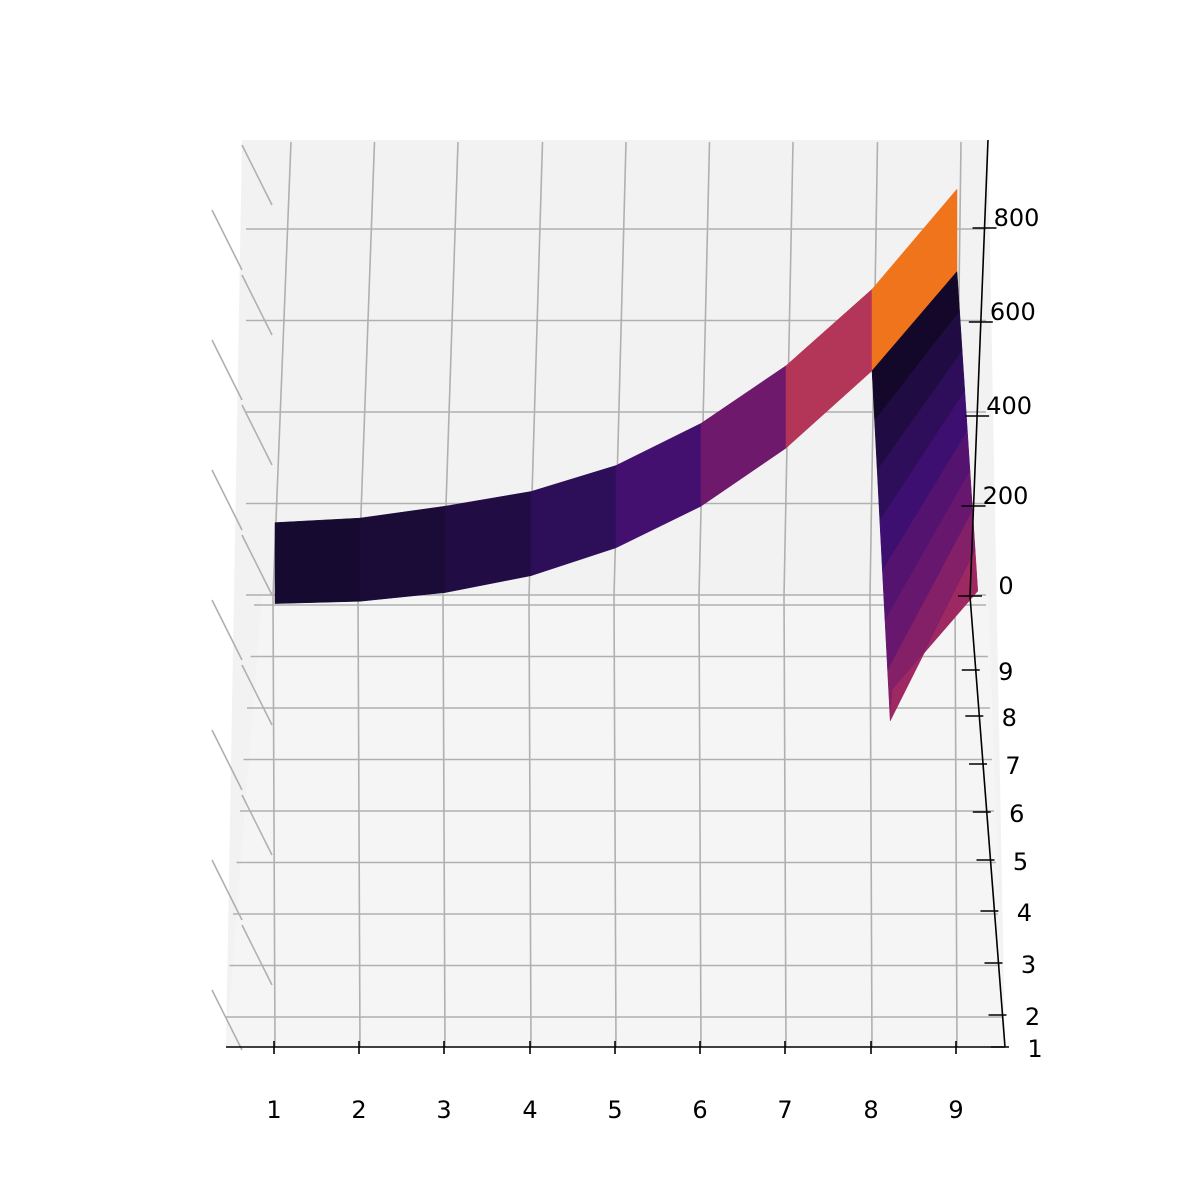 The width and height of the screenshot is (1200, 1200). Describe the element at coordinates (1012, 766) in the screenshot. I see `y-tick-label: 7` at that location.